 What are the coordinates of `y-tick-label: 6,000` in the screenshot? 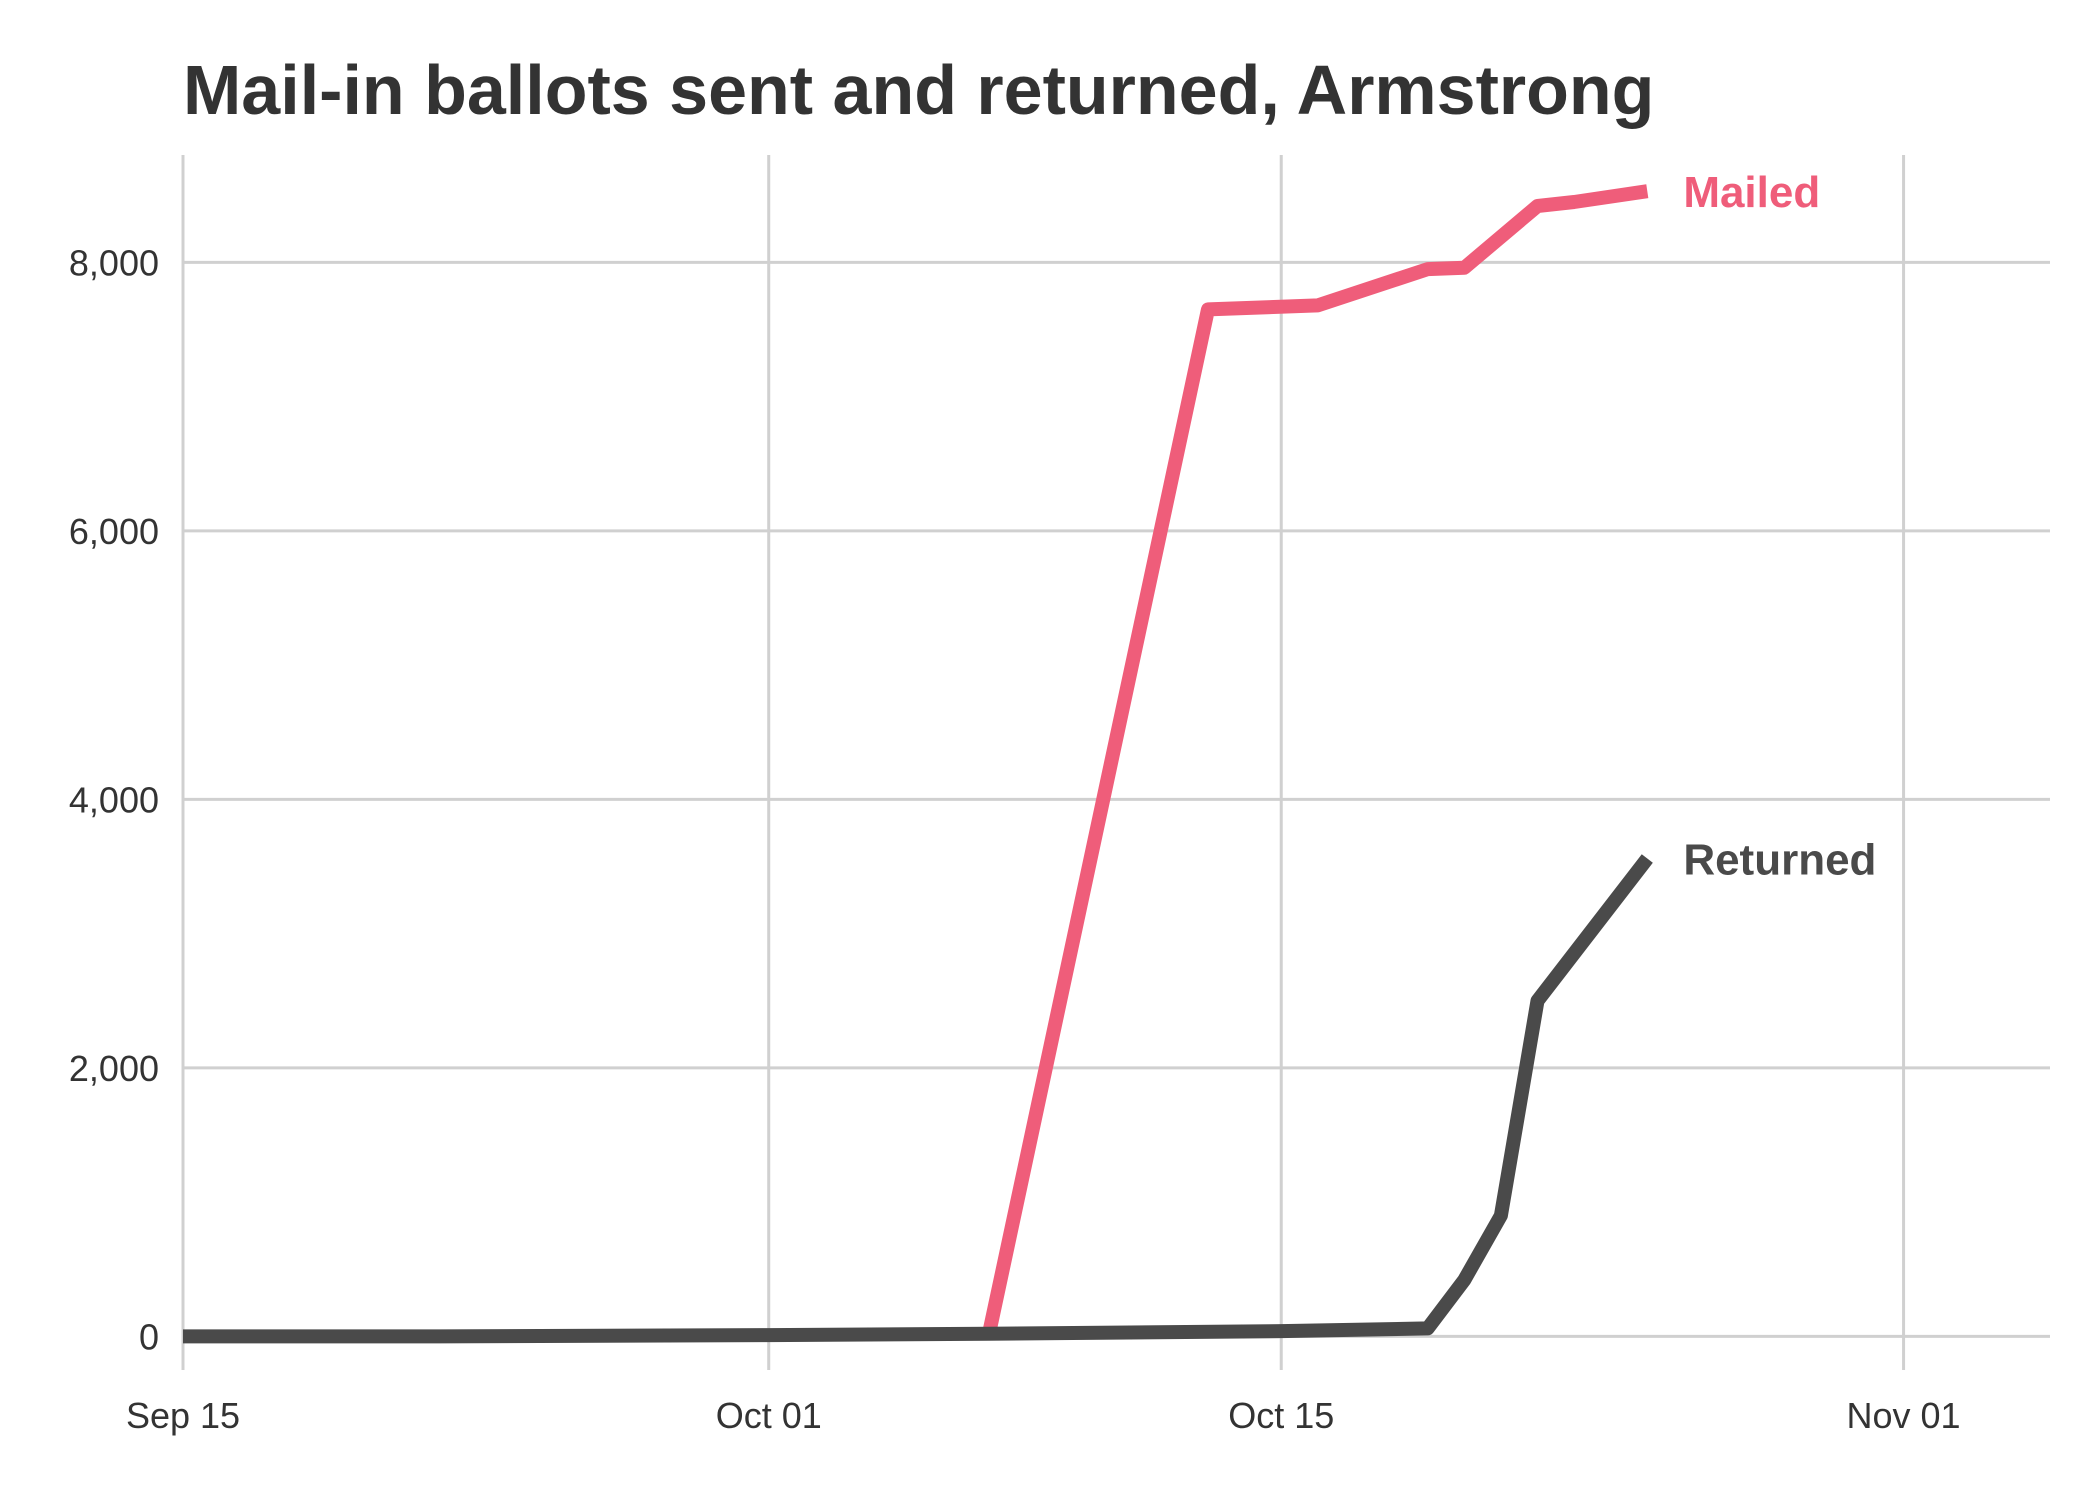 It's located at (114, 531).